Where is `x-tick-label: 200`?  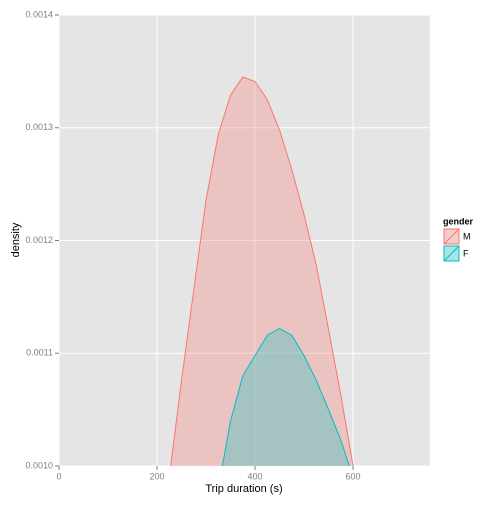 x-tick-label: 200 is located at coordinates (157, 476).